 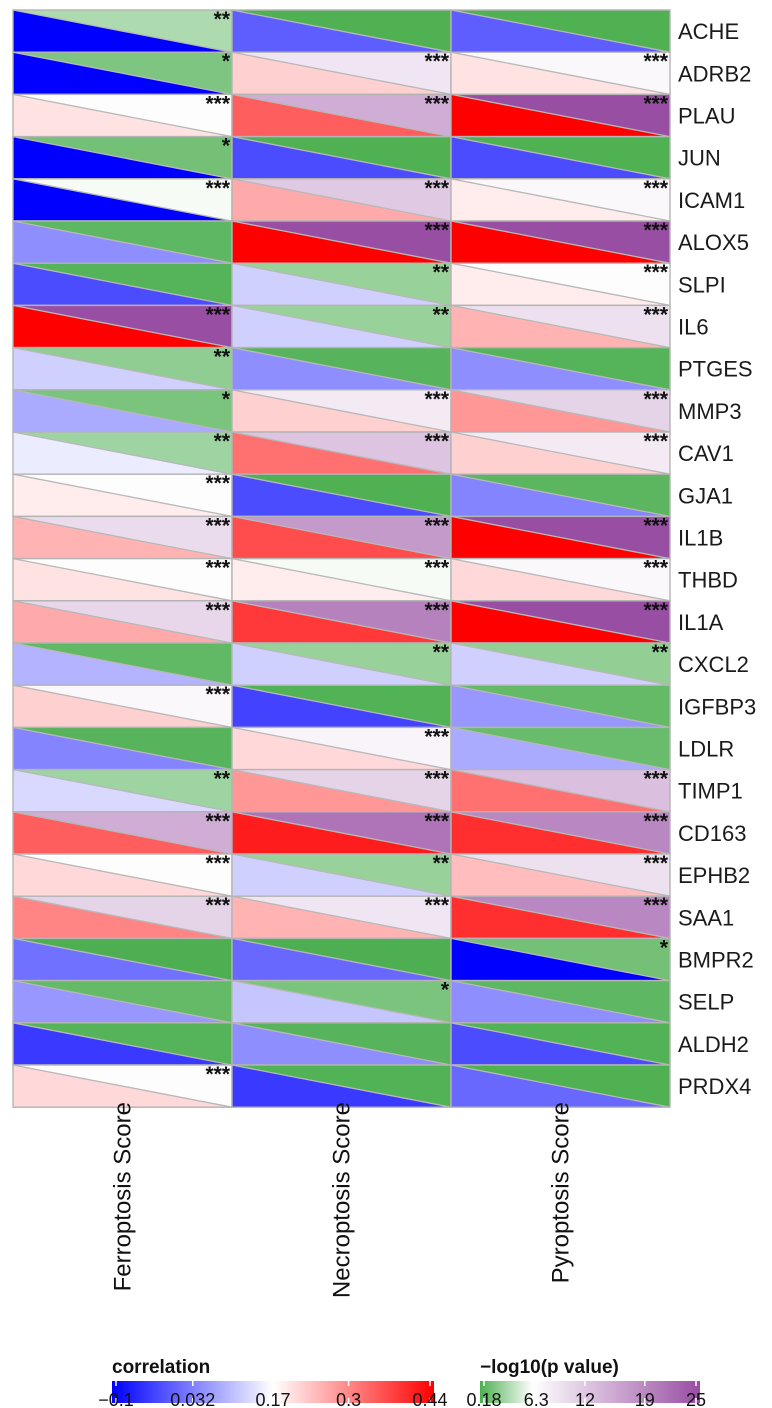 I want to click on significance-mark: *, so click(x=226, y=61).